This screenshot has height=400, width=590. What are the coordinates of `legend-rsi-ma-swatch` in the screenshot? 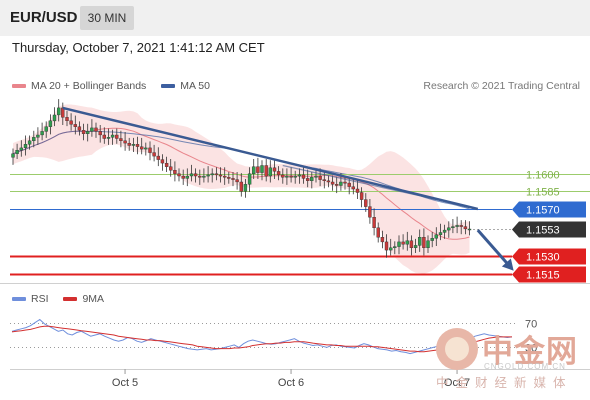 It's located at (70, 299).